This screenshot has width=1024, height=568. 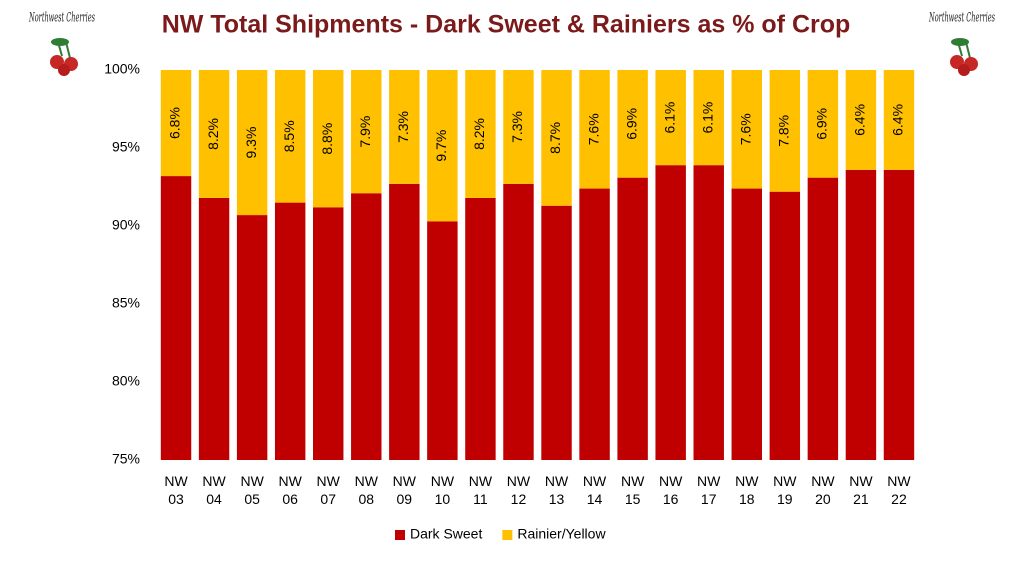 What do you see at coordinates (61, 43) in the screenshot?
I see `logo-left: Northwest Cherries` at bounding box center [61, 43].